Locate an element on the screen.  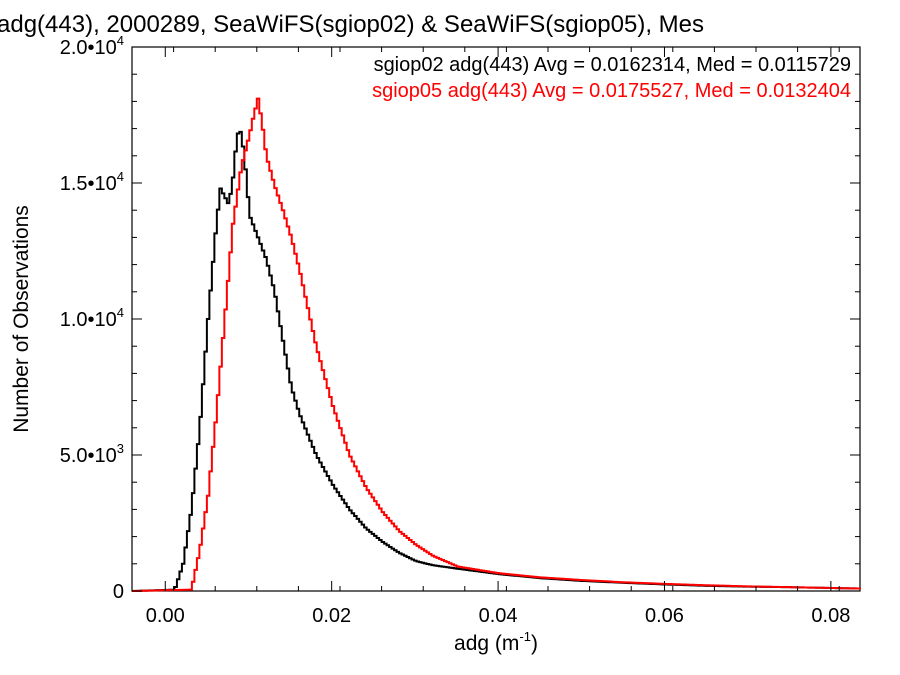
x-tick-label: 0.04 is located at coordinates (498, 616).